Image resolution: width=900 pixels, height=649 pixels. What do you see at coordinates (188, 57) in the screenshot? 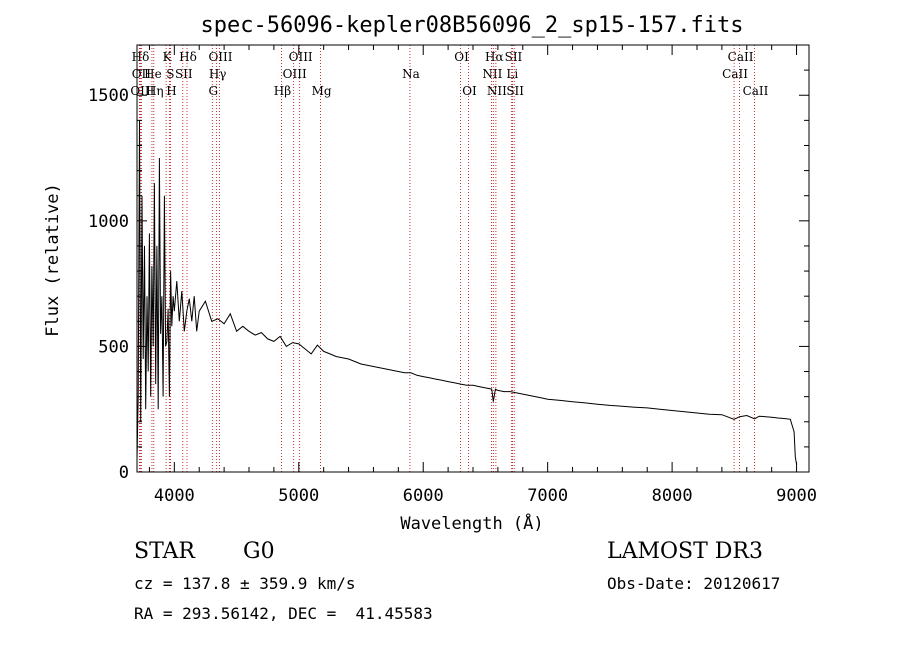
I see `line-label-8: Hδ` at bounding box center [188, 57].